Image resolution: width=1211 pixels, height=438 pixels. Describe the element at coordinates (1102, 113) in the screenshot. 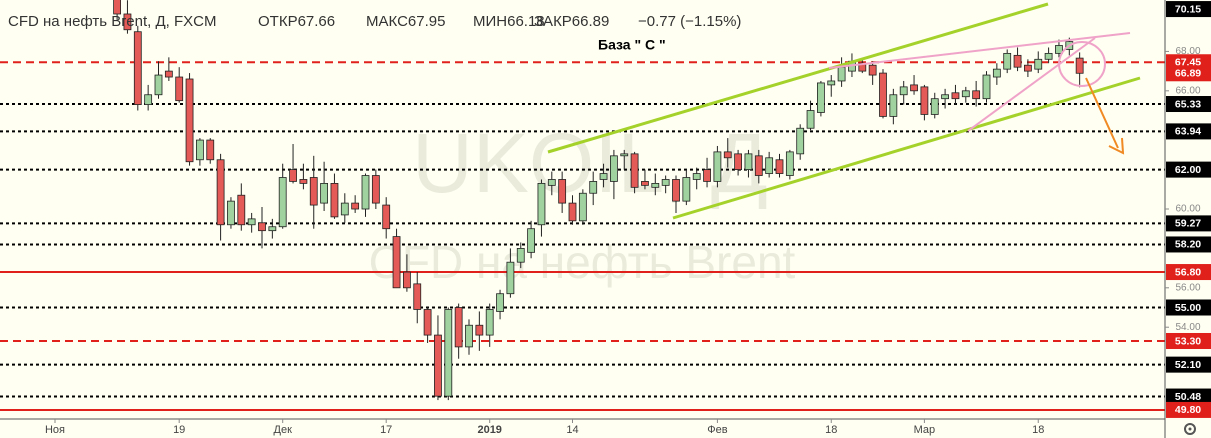

I see `arrow-line` at that location.